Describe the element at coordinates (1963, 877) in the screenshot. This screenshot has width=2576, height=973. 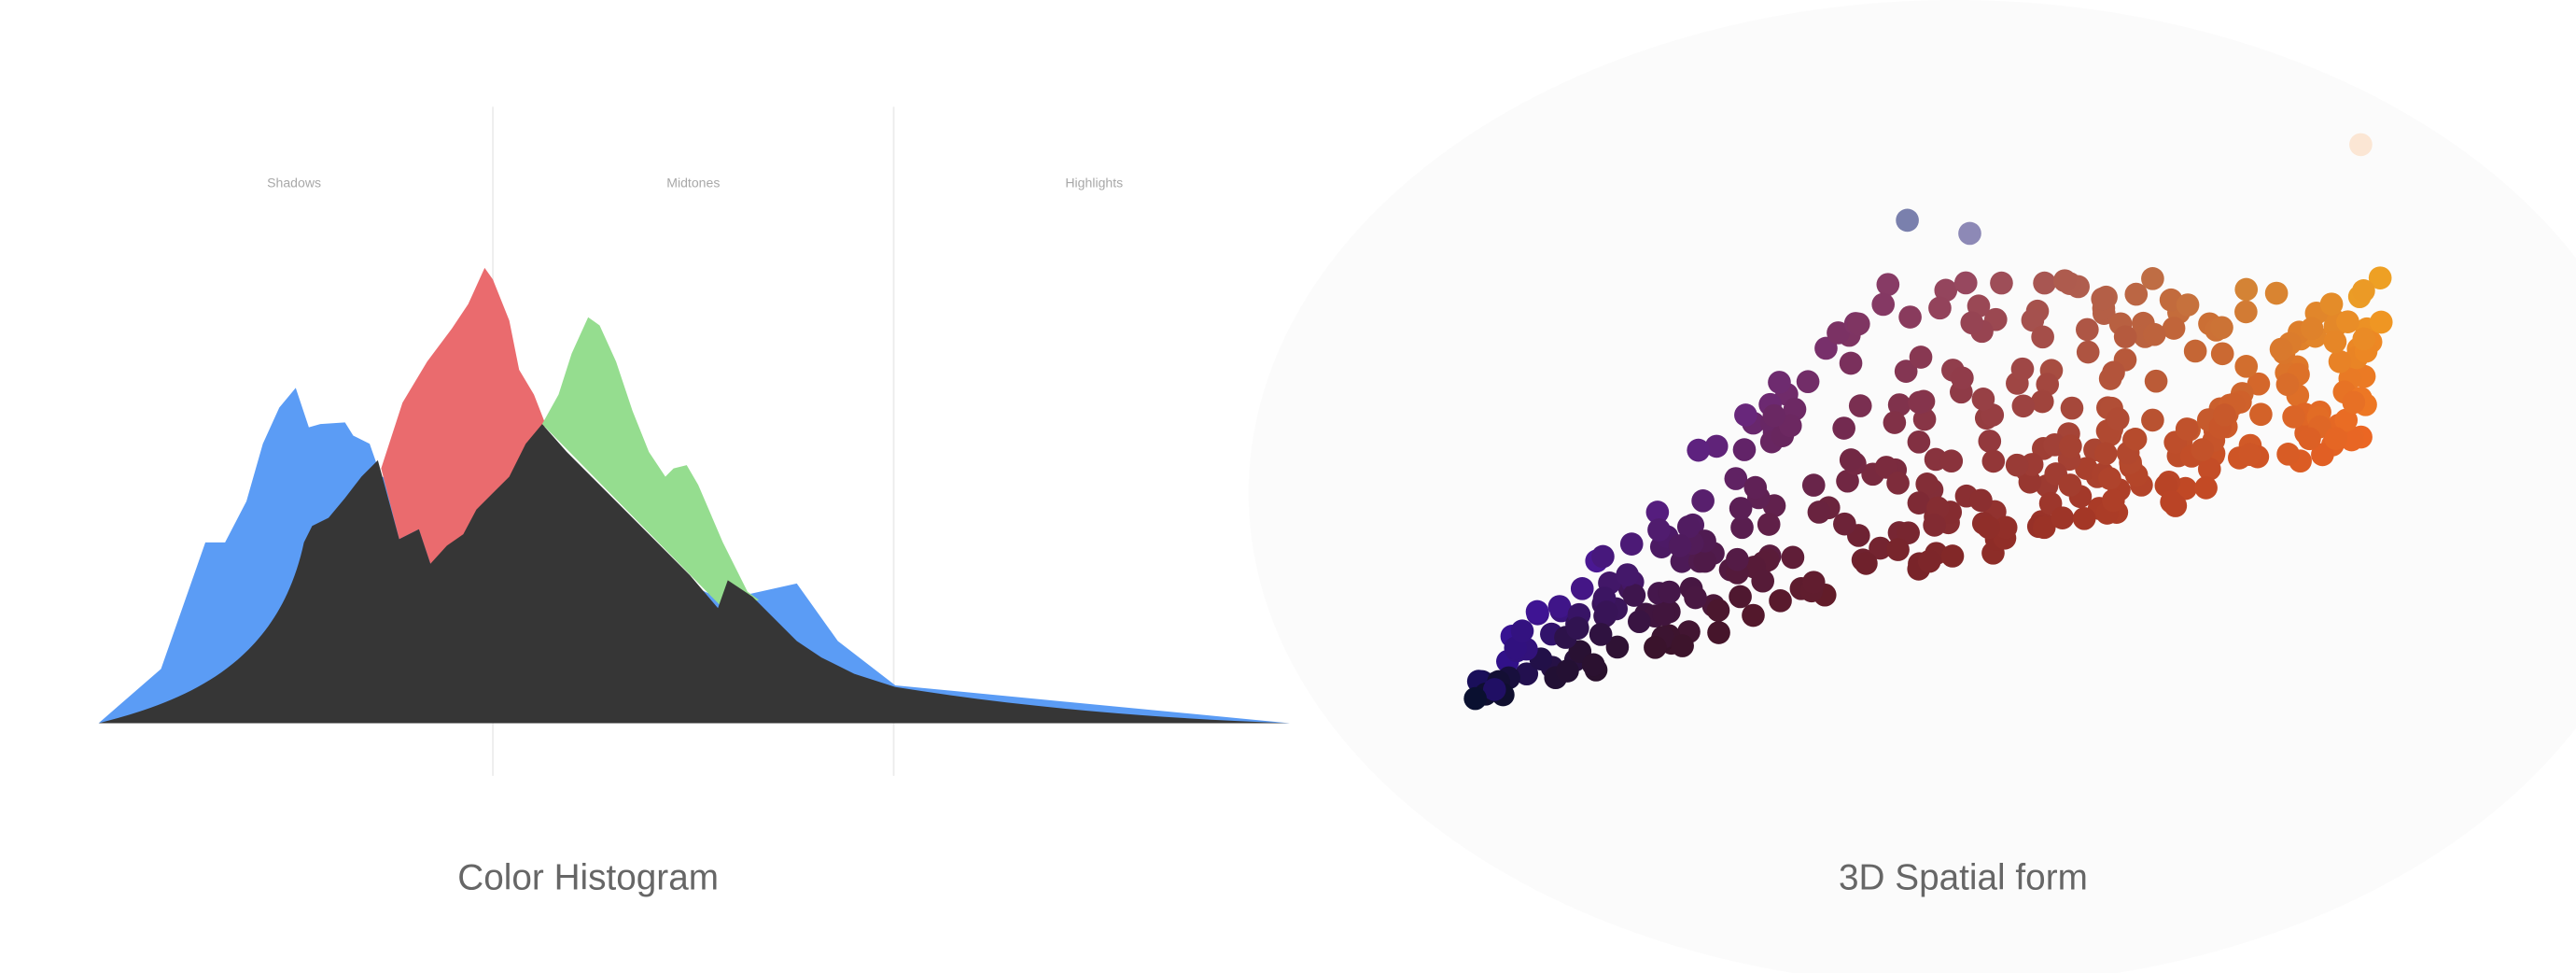
I see `caption: 3D Spatial form` at that location.